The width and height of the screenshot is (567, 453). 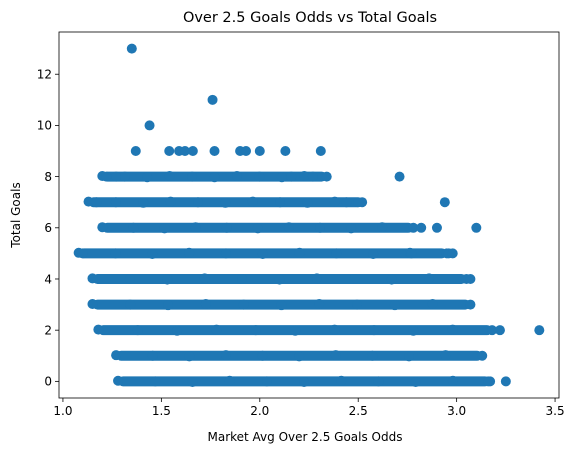 I want to click on y-tick-label: 0, so click(x=48, y=382).